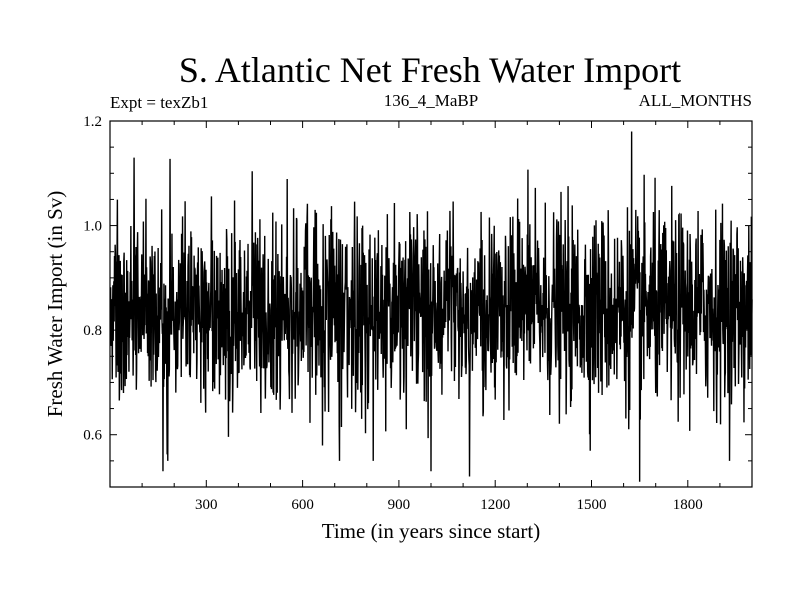 This screenshot has width=800, height=600. Describe the element at coordinates (592, 505) in the screenshot. I see `x-tick-label: 1500` at that location.